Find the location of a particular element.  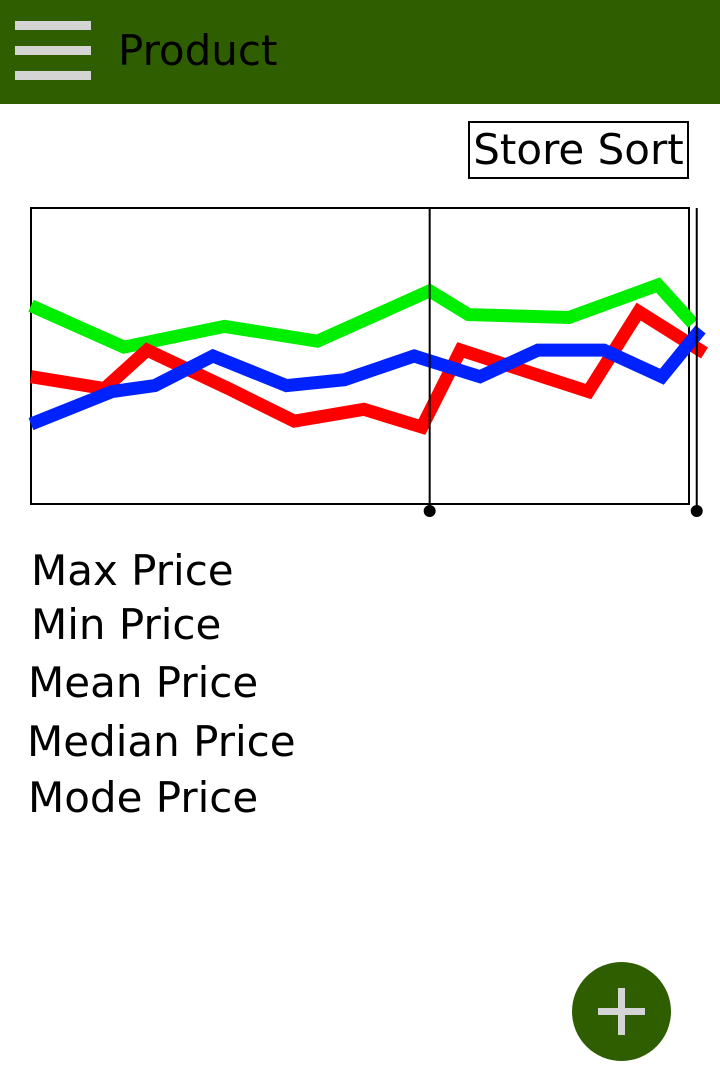

plus-icon is located at coordinates (621, 1011).